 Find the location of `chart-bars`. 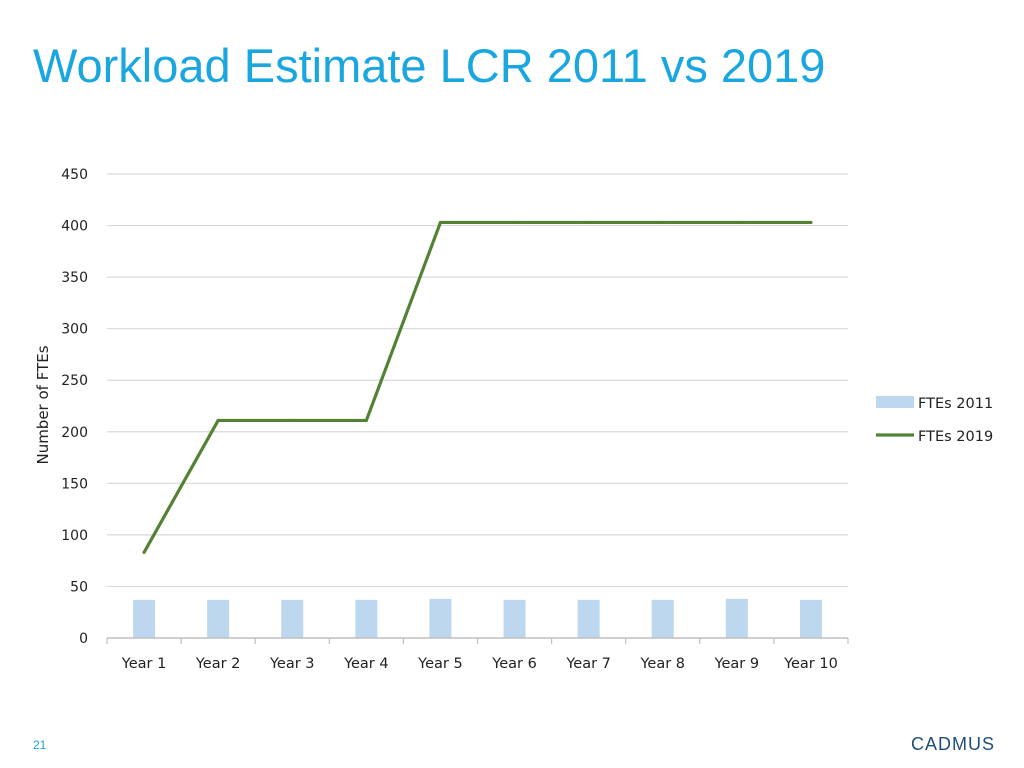

chart-bars is located at coordinates (477, 618).